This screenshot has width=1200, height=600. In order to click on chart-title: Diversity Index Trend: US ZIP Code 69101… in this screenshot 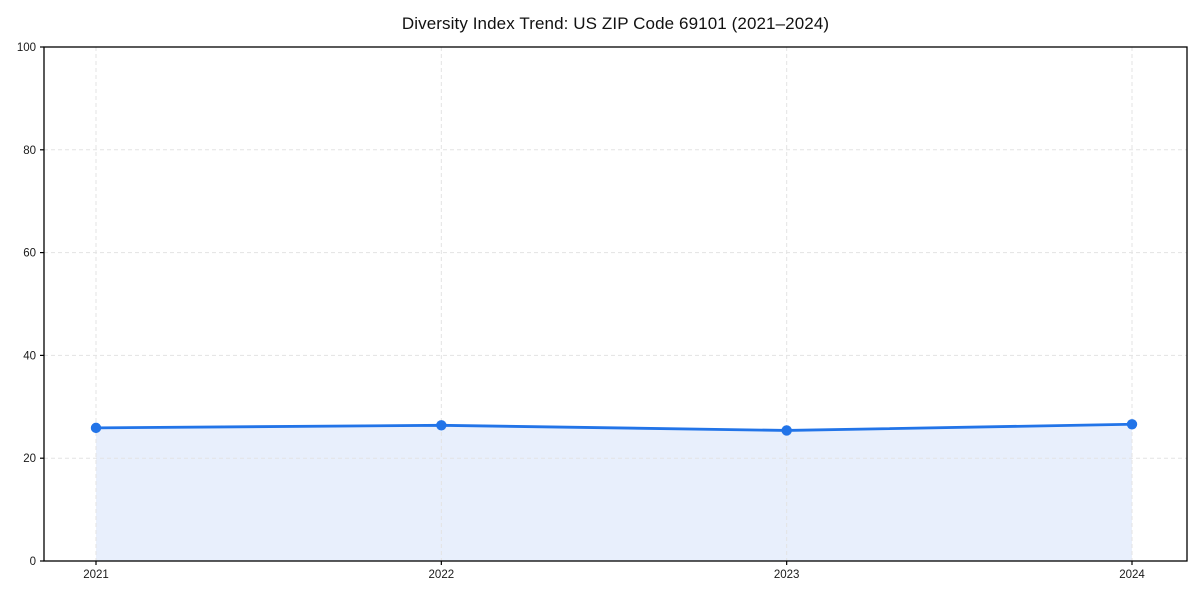, I will do `click(615, 23)`.